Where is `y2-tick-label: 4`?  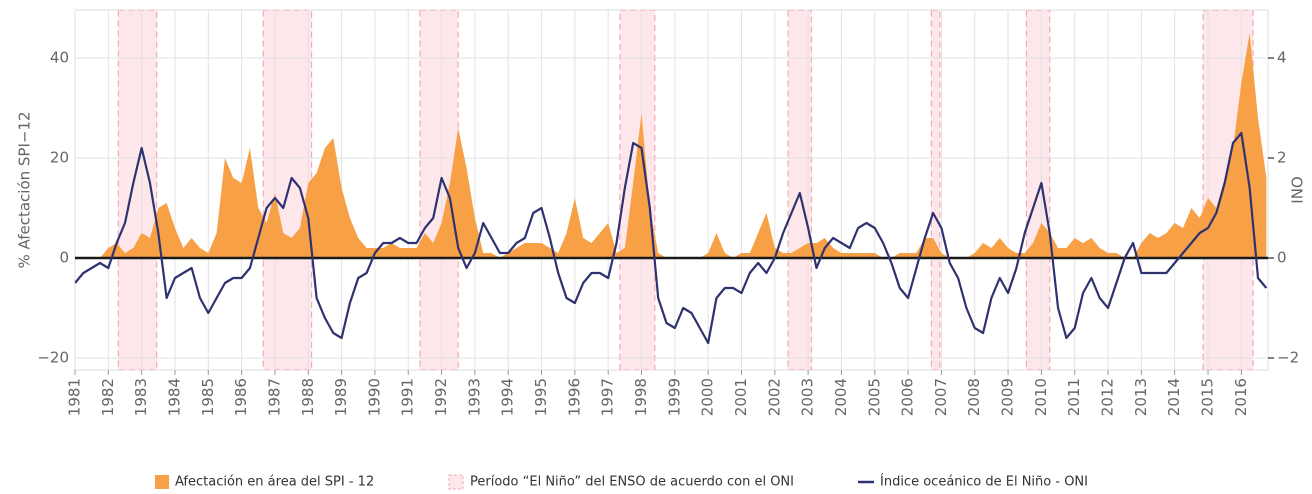 y2-tick-label: 4 is located at coordinates (1282, 58).